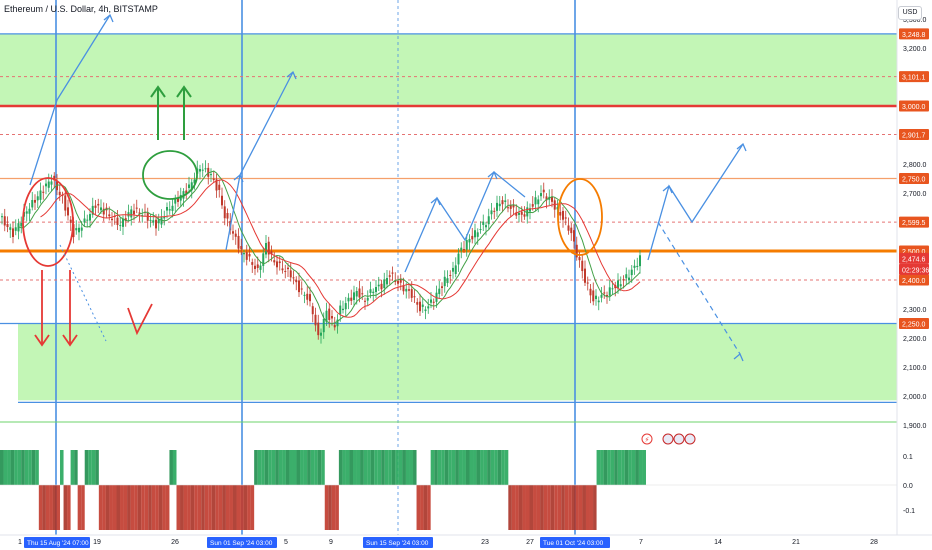 Image resolution: width=932 pixels, height=550 pixels. What do you see at coordinates (580, 217) in the screenshot?
I see `annotation-circle-orange` at bounding box center [580, 217].